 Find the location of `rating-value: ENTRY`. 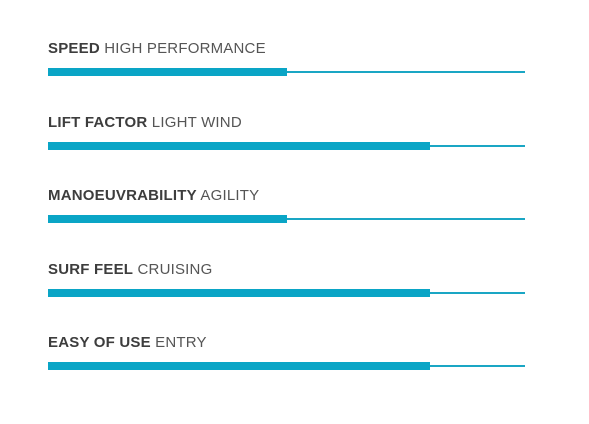

rating-value: ENTRY is located at coordinates (181, 342).